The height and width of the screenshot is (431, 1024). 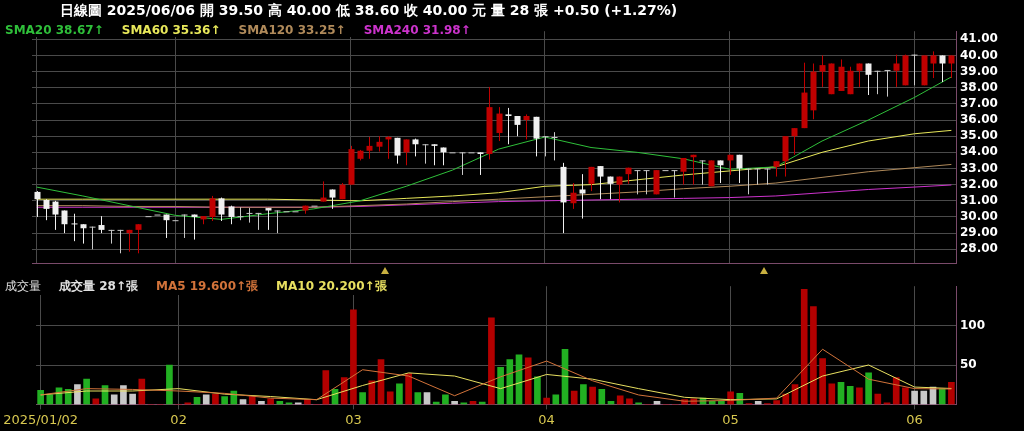 I want to click on chart-title: 日線圖 2025/06/06 開 39.50 高 40.00 低 38.60 收 40.00 元 量 28 張 +0.50 (+1.27%), so click(x=369, y=10).